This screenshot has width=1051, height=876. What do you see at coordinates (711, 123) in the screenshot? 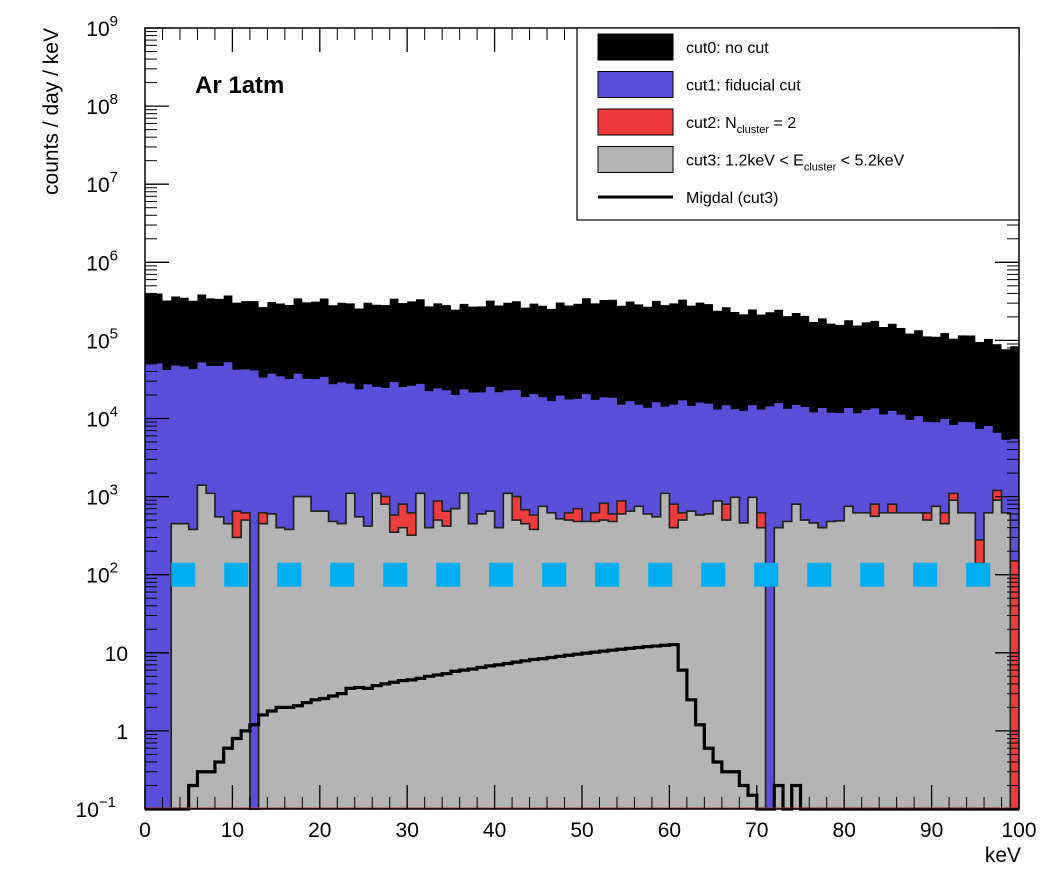
I see `legend-label-main: cut2: N` at bounding box center [711, 123].